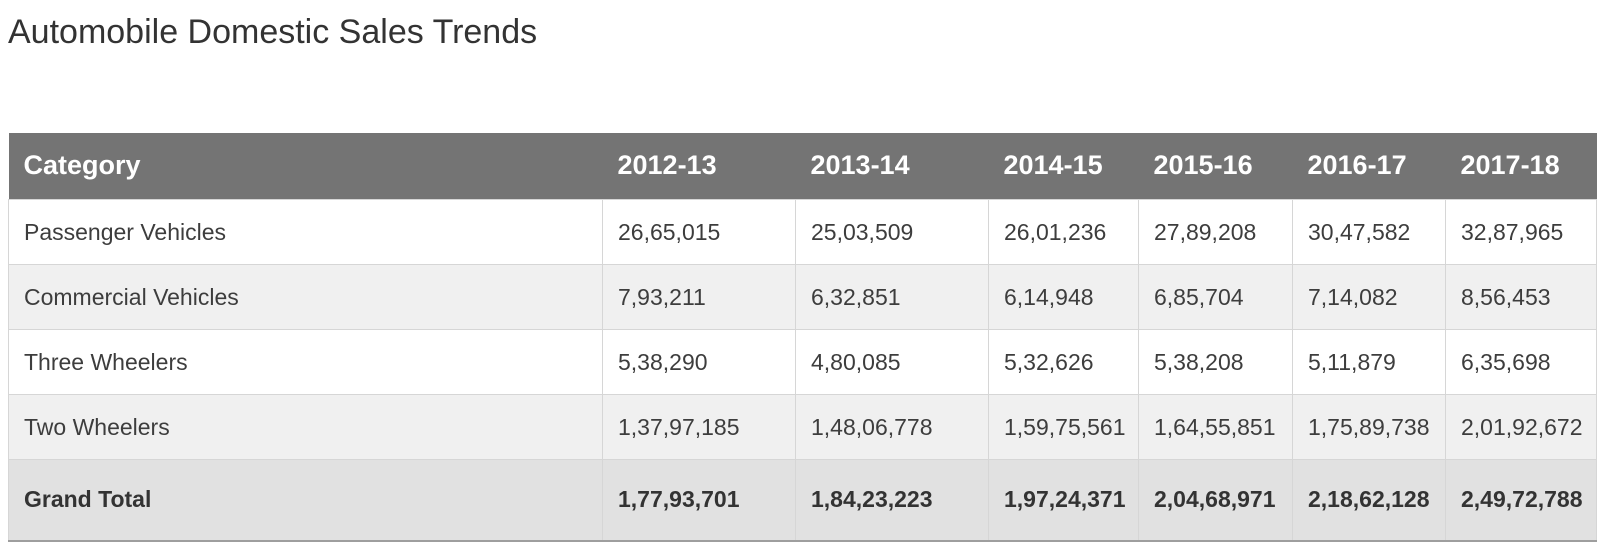 The height and width of the screenshot is (543, 1600). Describe the element at coordinates (699, 427) in the screenshot. I see `value-cell: 1,37,97,185` at that location.